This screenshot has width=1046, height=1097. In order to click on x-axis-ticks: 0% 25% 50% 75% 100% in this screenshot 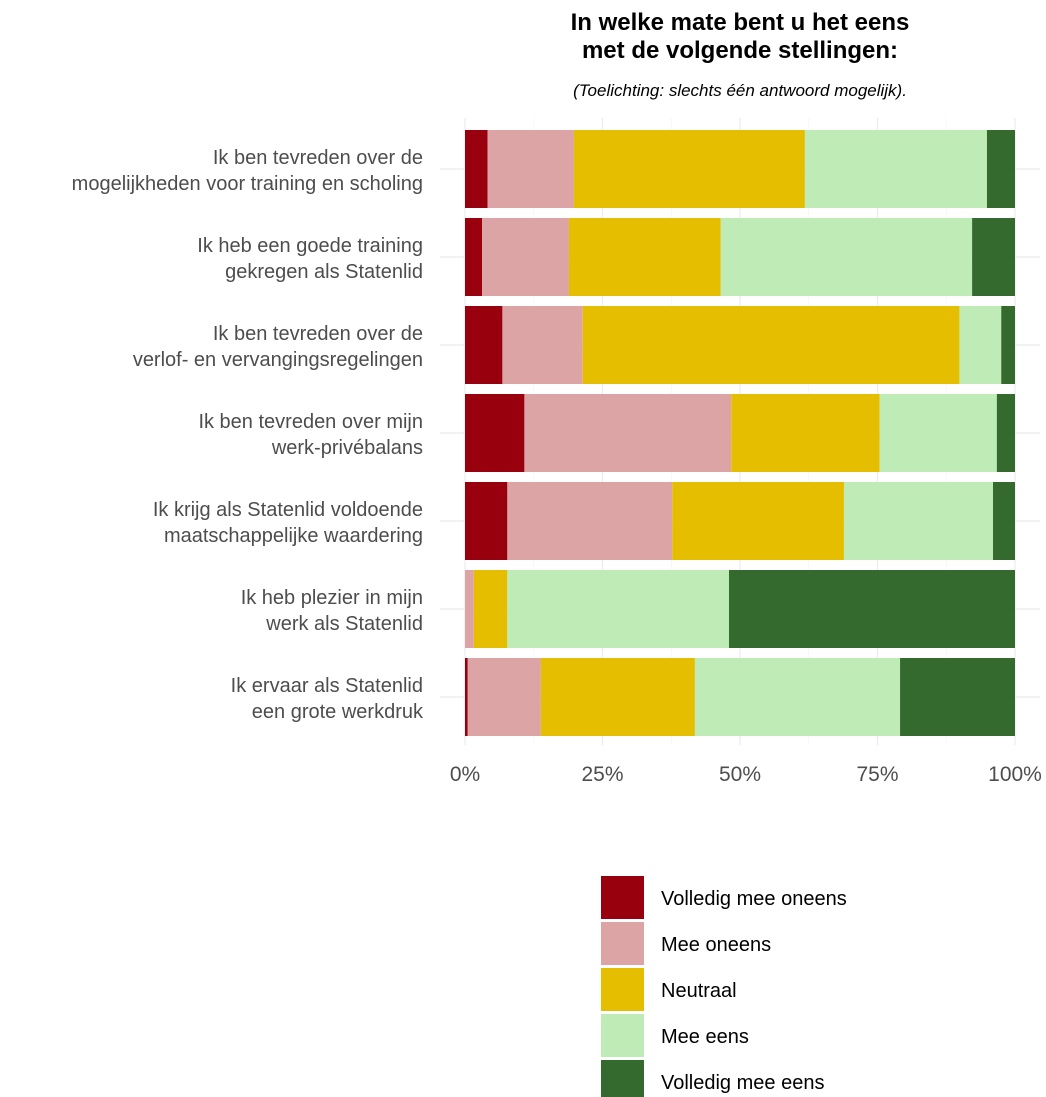, I will do `click(746, 774)`.